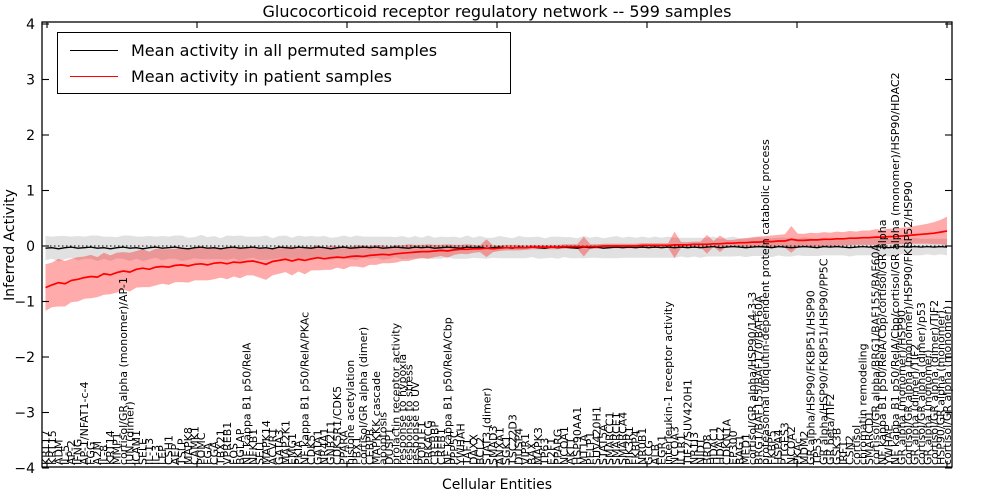 This screenshot has width=1000, height=500. Describe the element at coordinates (422, 443) in the screenshot. I see `x-tick-label: POU1F1` at that location.